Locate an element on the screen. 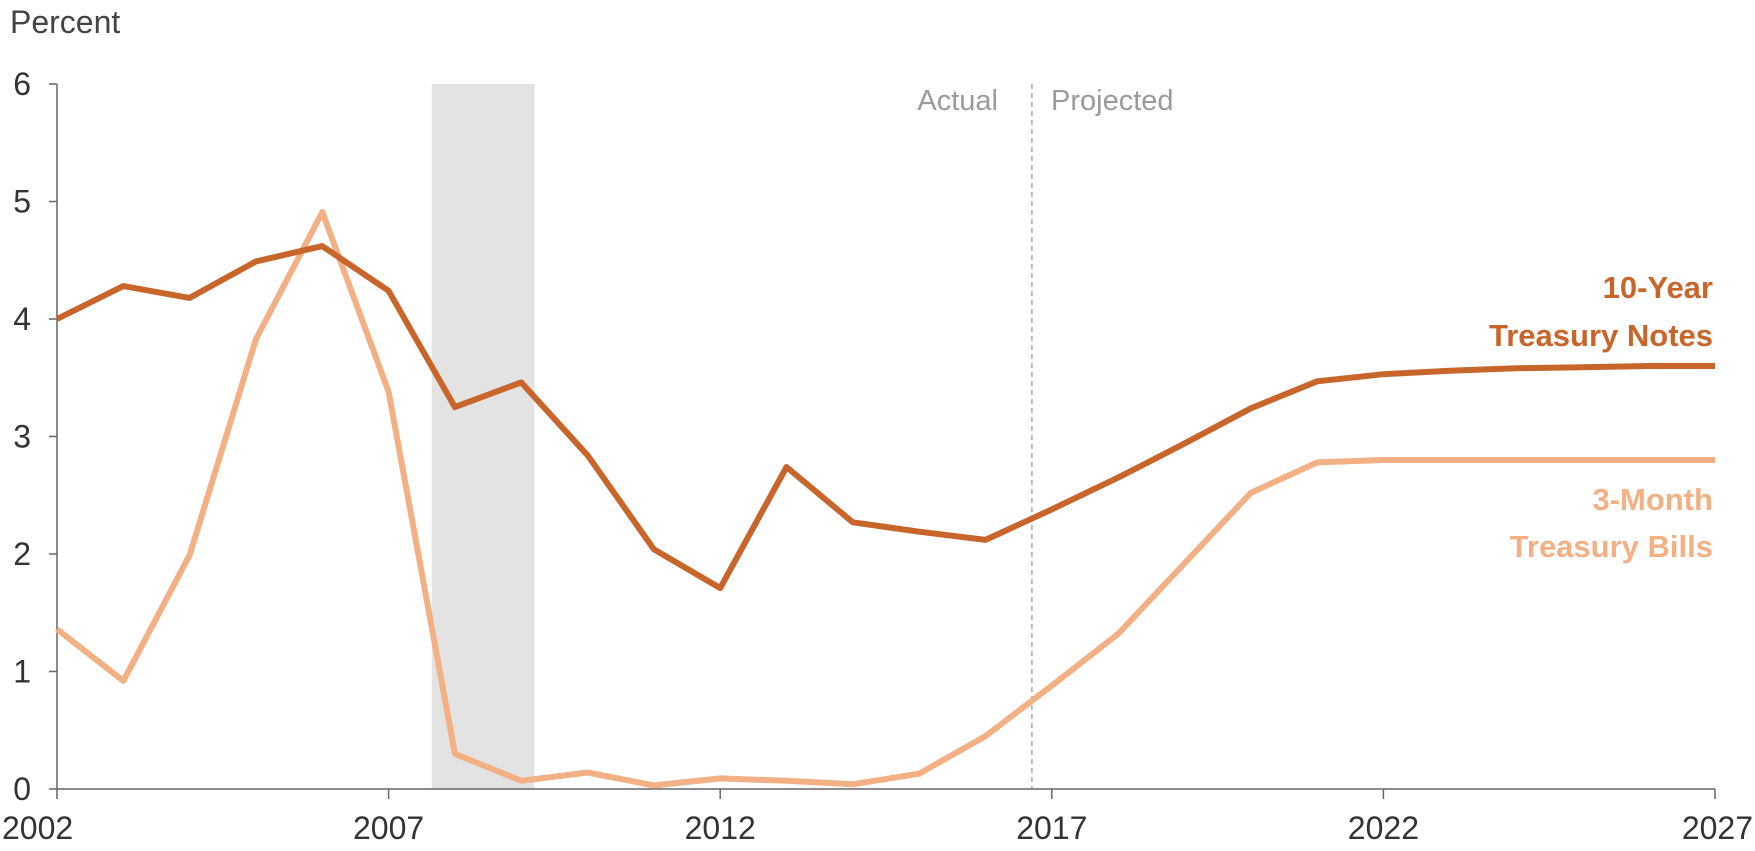 Image resolution: width=1755 pixels, height=851 pixels. projected-label: Projected is located at coordinates (1112, 101).